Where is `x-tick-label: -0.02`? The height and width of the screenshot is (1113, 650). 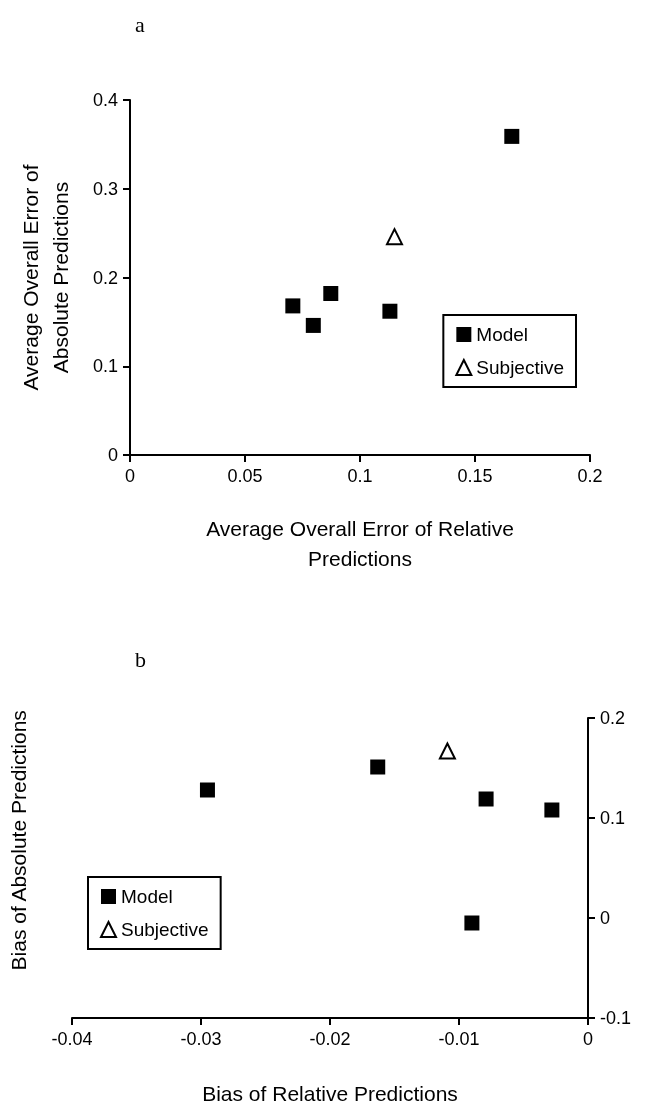 x-tick-label: -0.02 is located at coordinates (330, 1039).